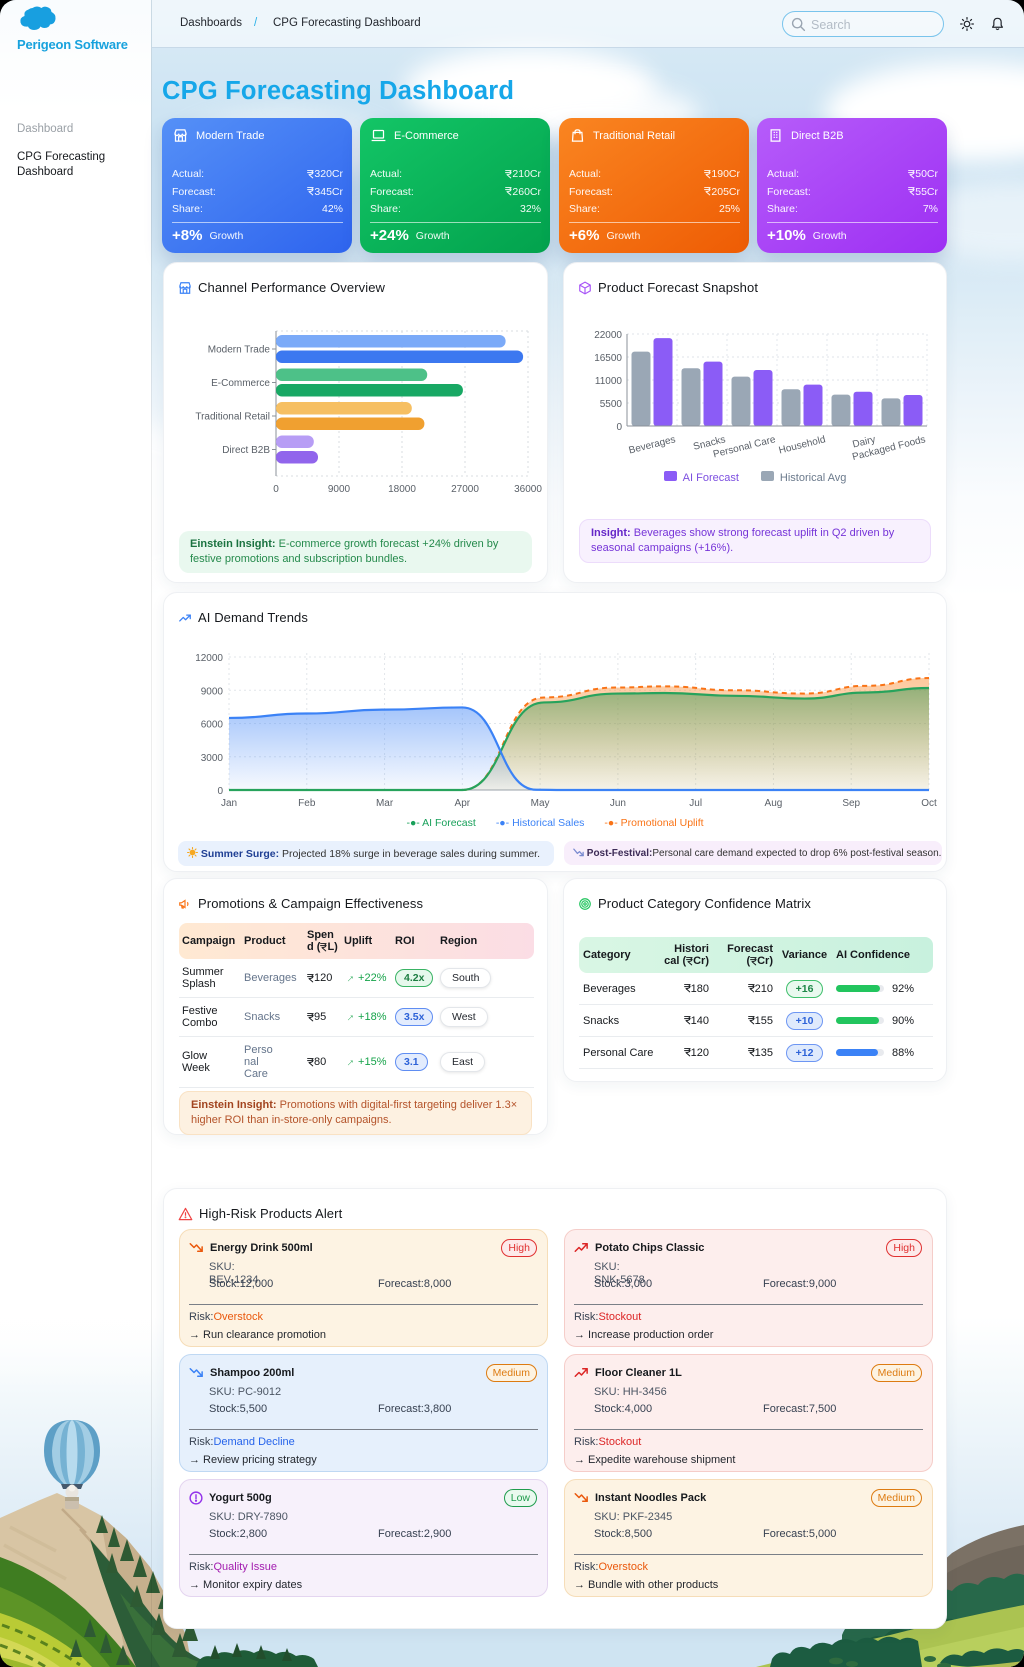  What do you see at coordinates (851, 803) in the screenshot?
I see `svg-text: Sep` at bounding box center [851, 803].